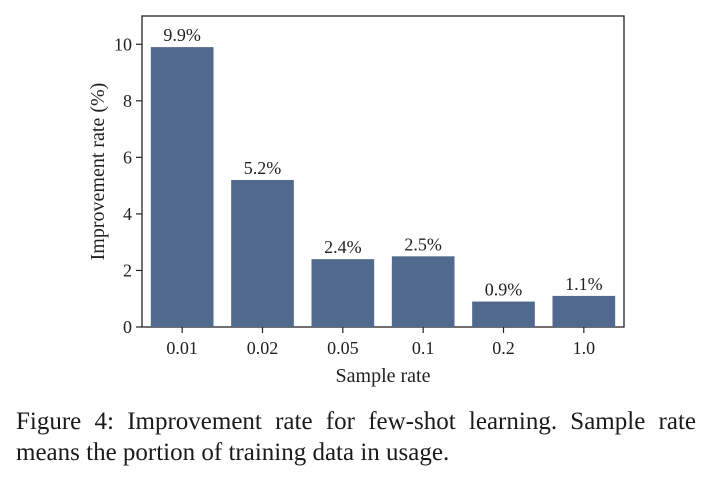 This screenshot has width=710, height=484. I want to click on bar-value-label: 2.5%, so click(423, 244).